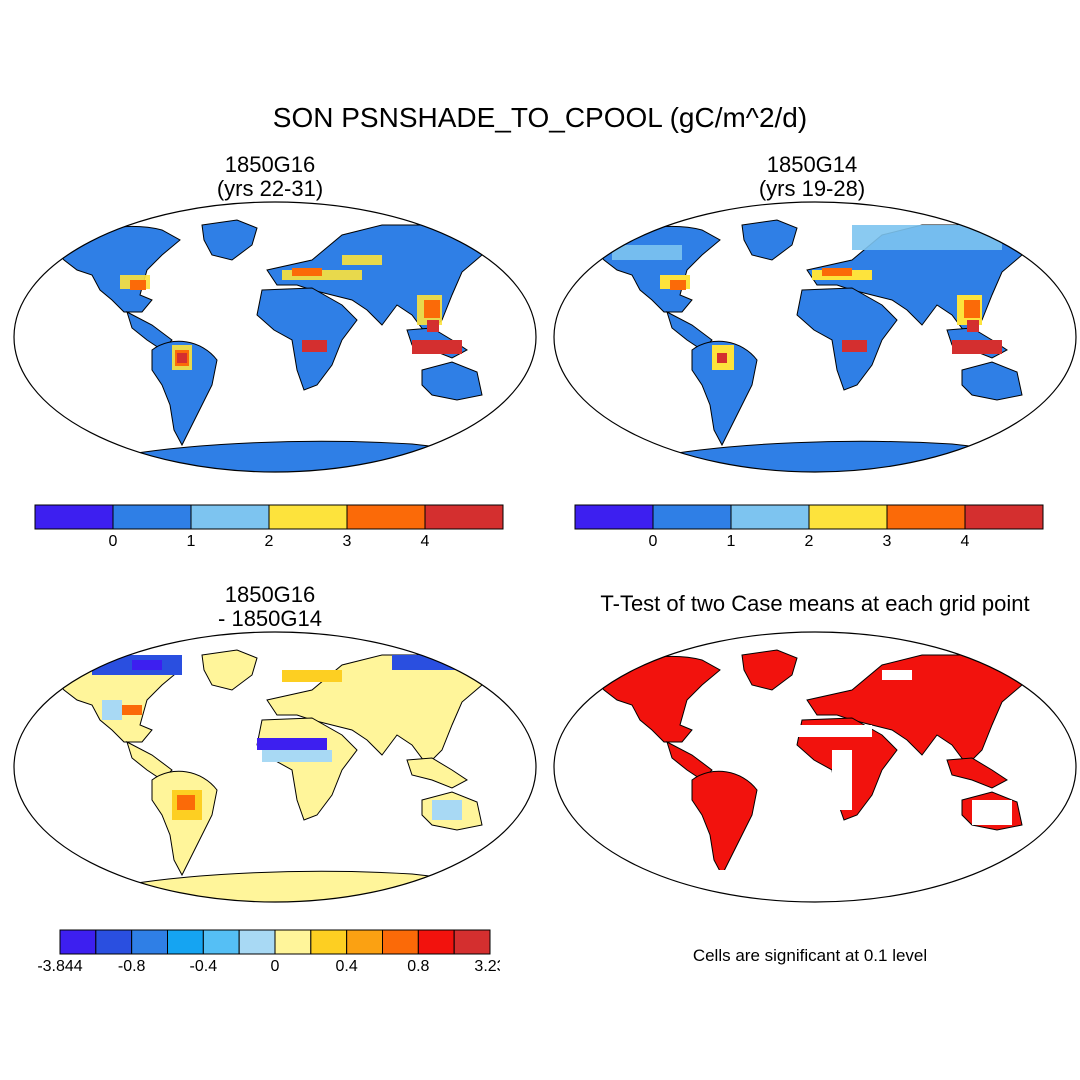  I want to click on colorbar-g16-label: 0, so click(113, 541).